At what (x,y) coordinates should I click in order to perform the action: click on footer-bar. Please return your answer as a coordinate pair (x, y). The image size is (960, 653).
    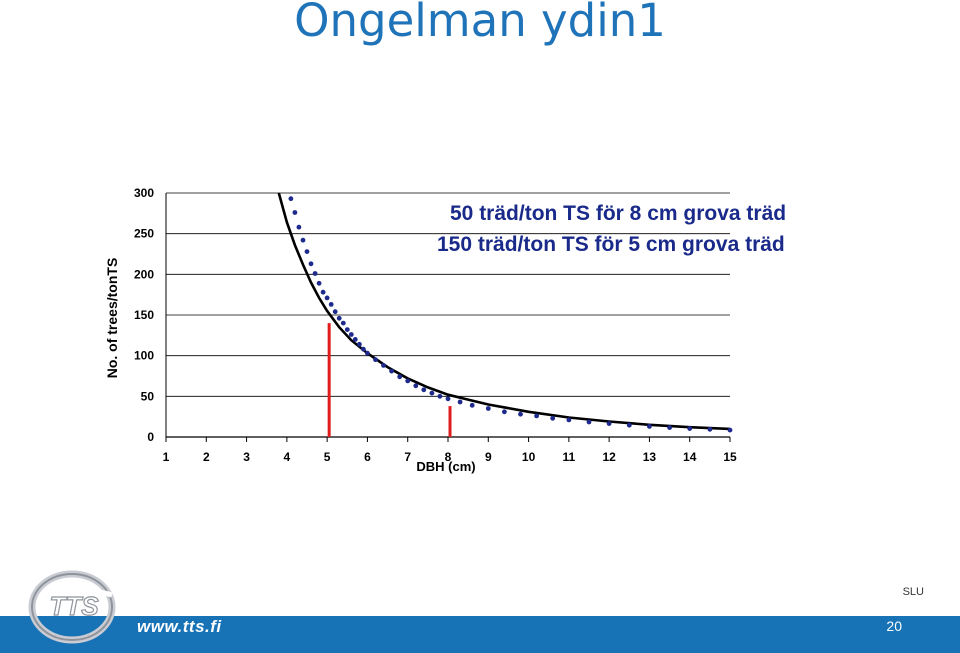
    Looking at the image, I should click on (480, 634).